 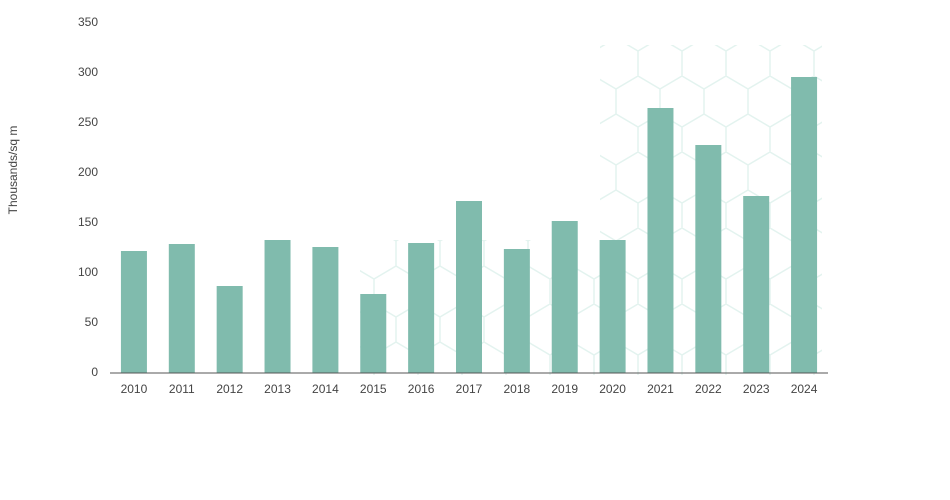 I want to click on x-tick-label: 2013, so click(x=277, y=389).